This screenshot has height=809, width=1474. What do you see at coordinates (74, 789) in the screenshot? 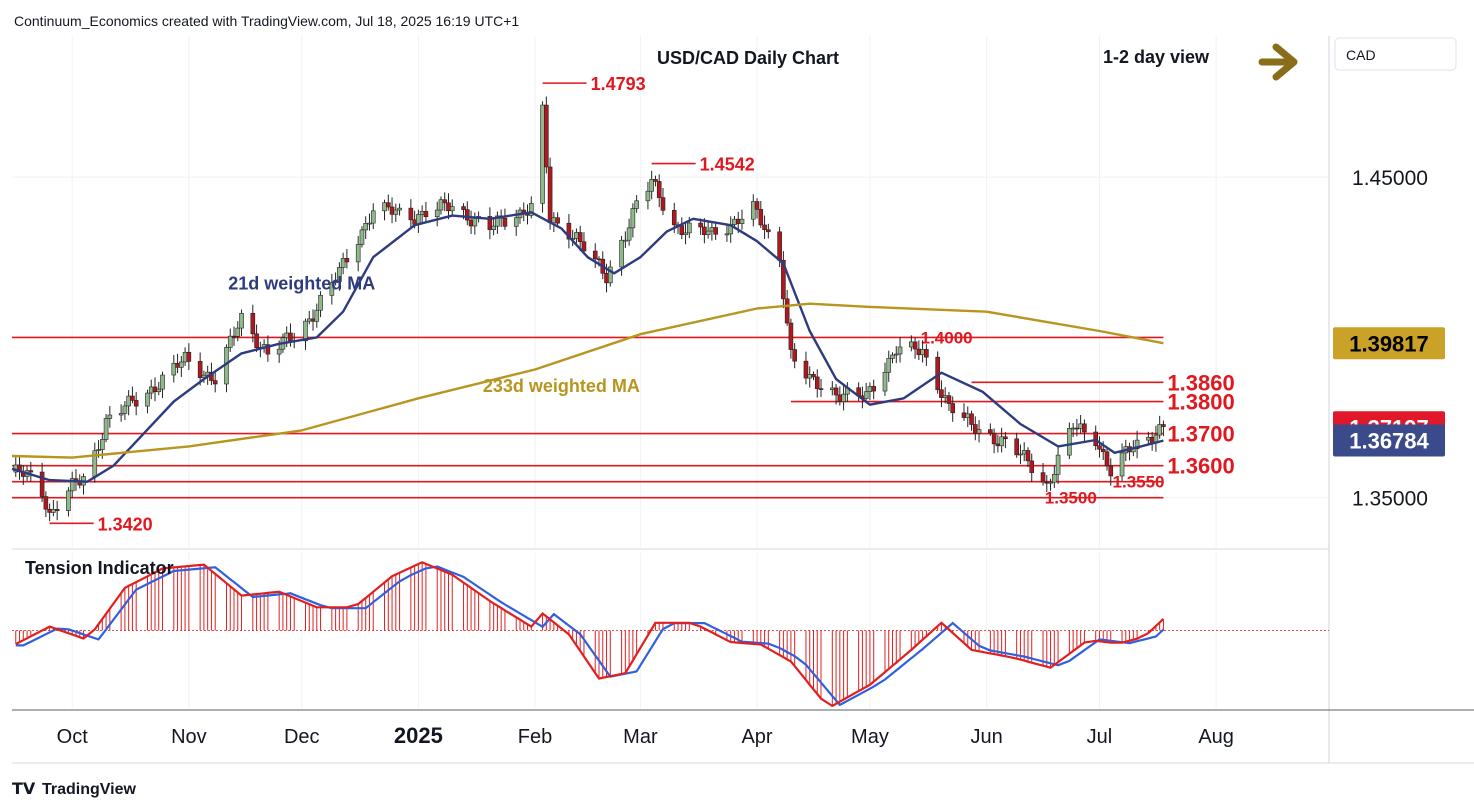
I see `tradingview-logo: 𝗧𝗩 TradingView` at bounding box center [74, 789].